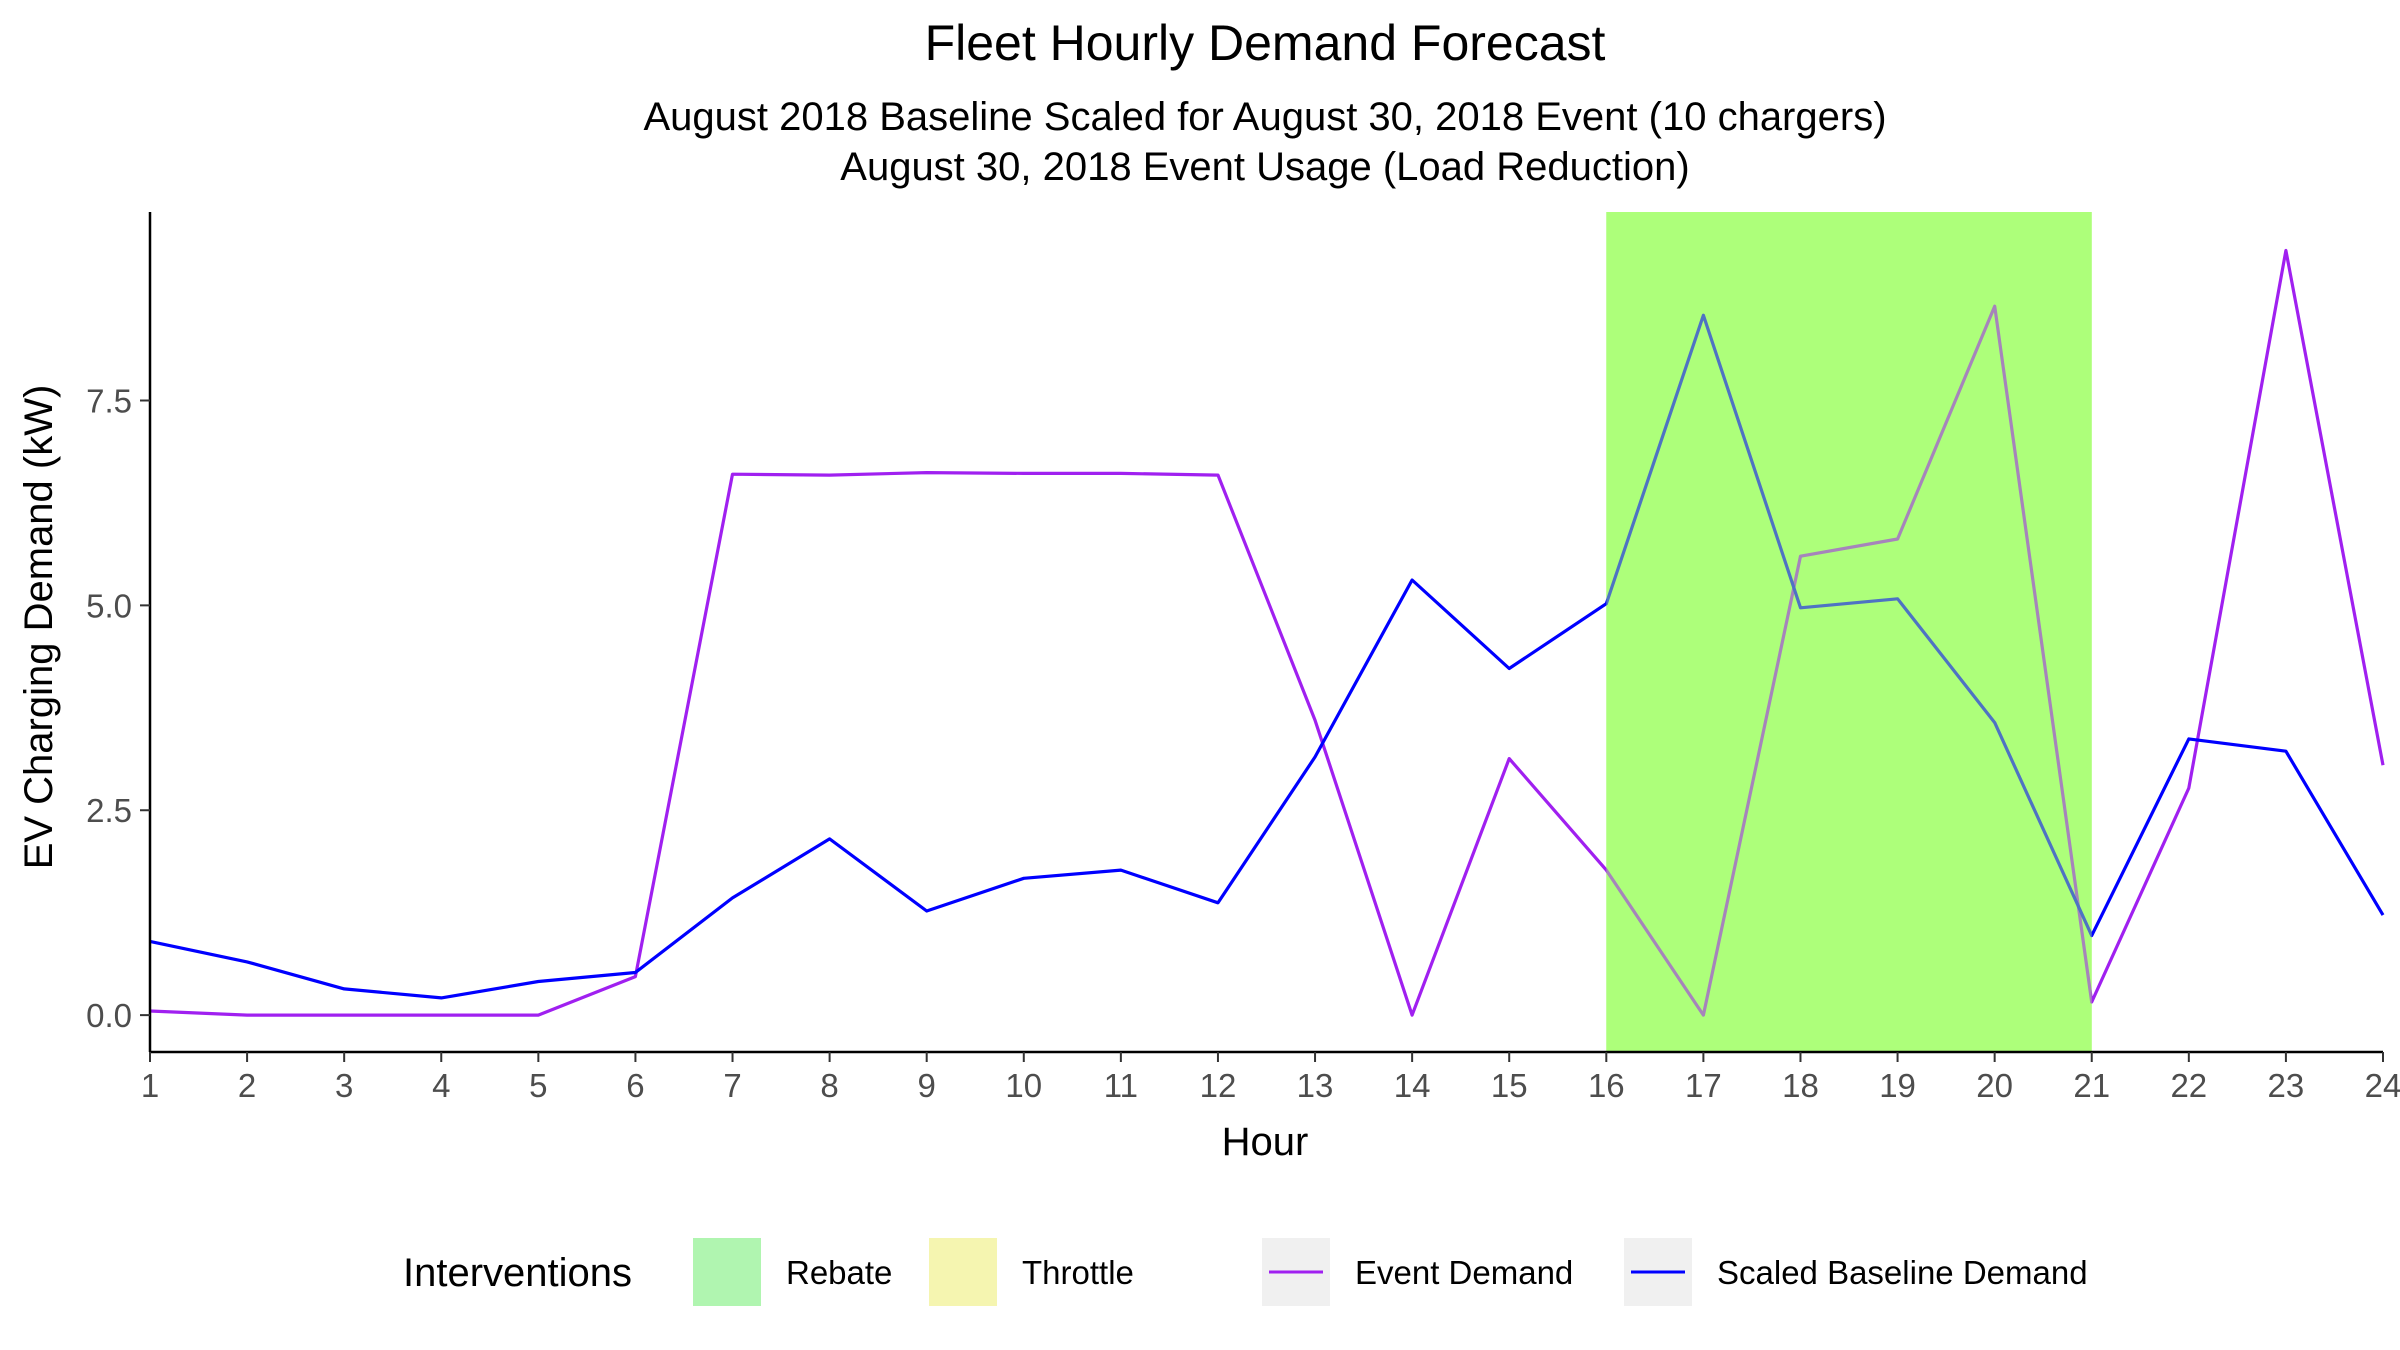 Image resolution: width=2400 pixels, height=1350 pixels. I want to click on y-axis-title: EV Charging Demand (kW), so click(39, 627).